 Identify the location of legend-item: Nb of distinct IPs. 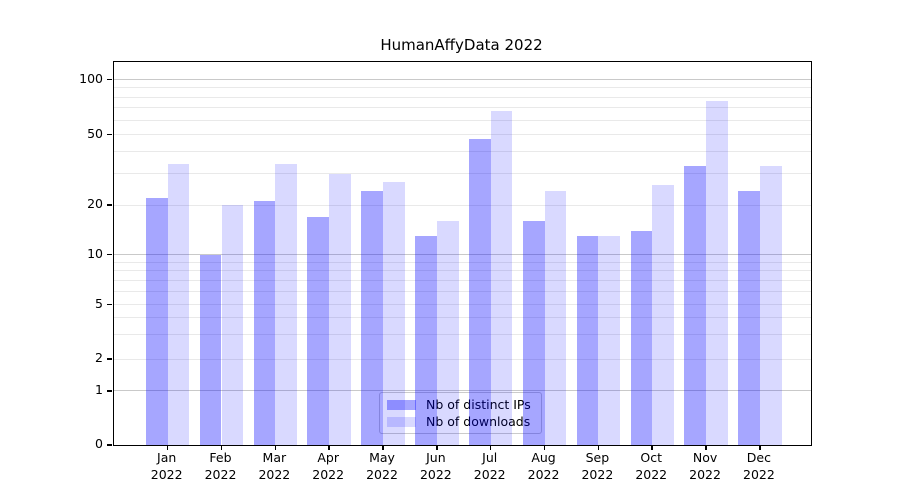
(459, 404).